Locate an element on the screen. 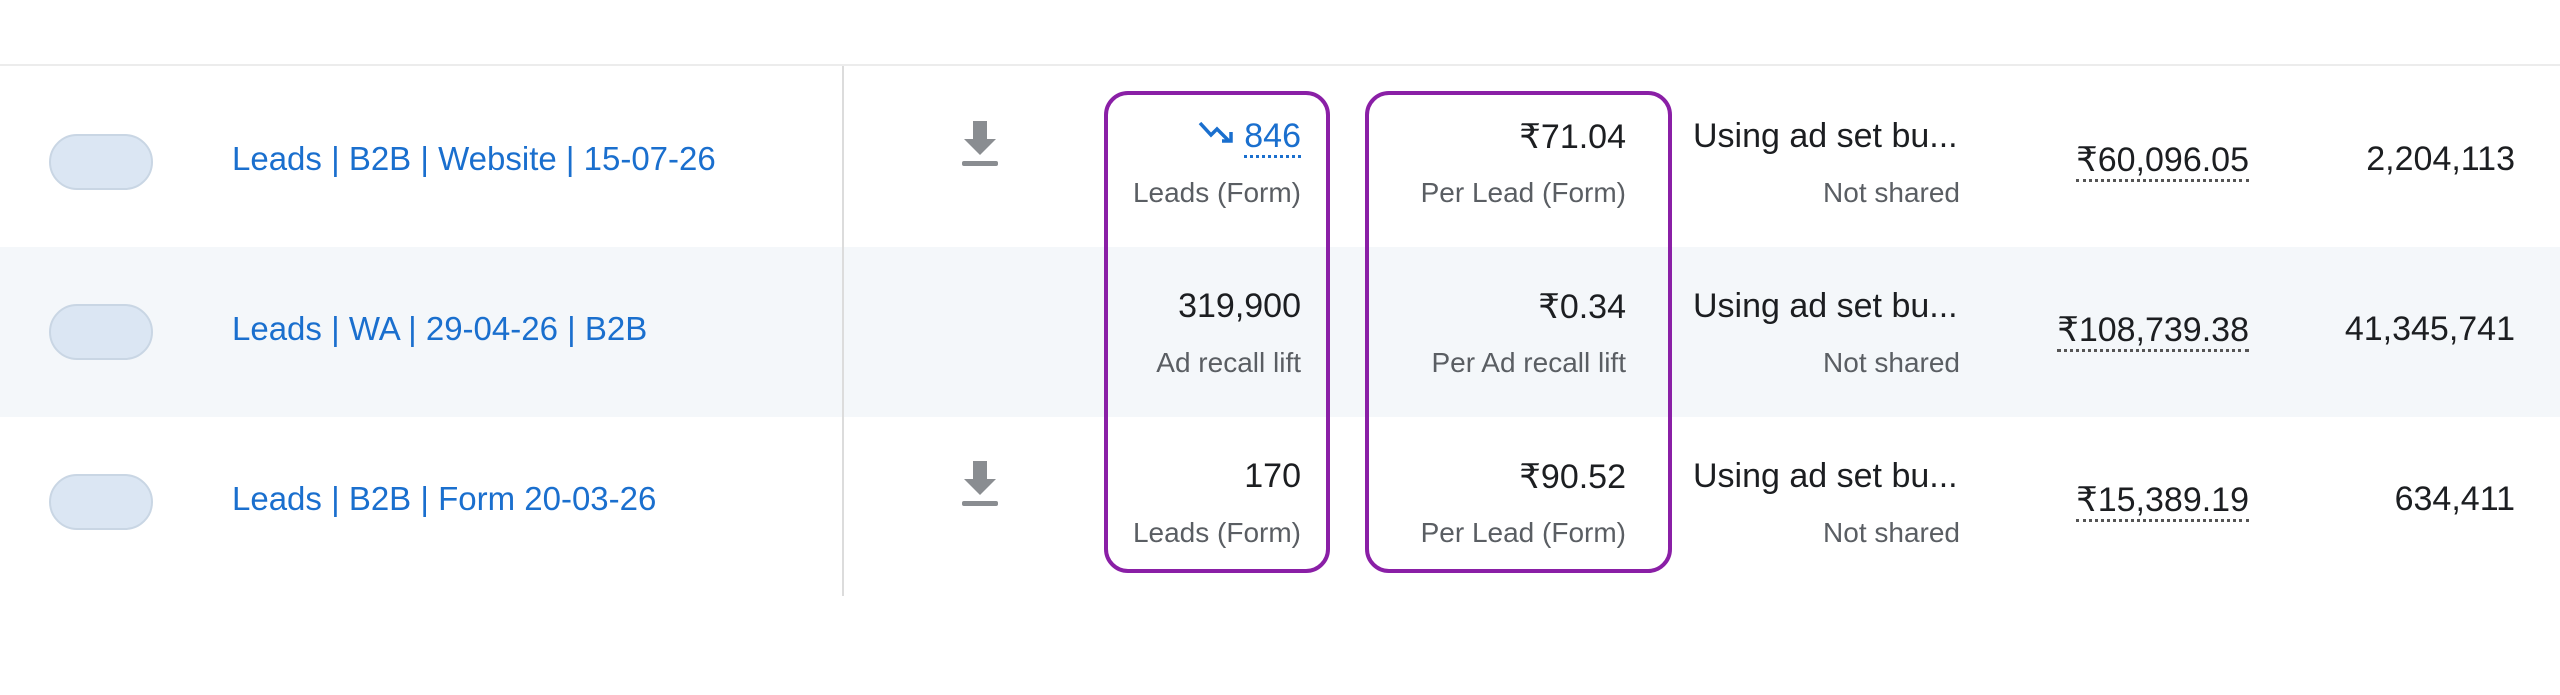 The width and height of the screenshot is (2560, 695). amount-spent: ₹60,096.05 is located at coordinates (2162, 161).